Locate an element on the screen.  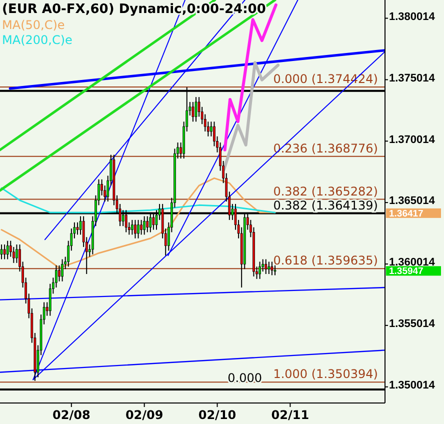
ref-line-label: 0.382 (1.364139) is located at coordinates (325, 205).